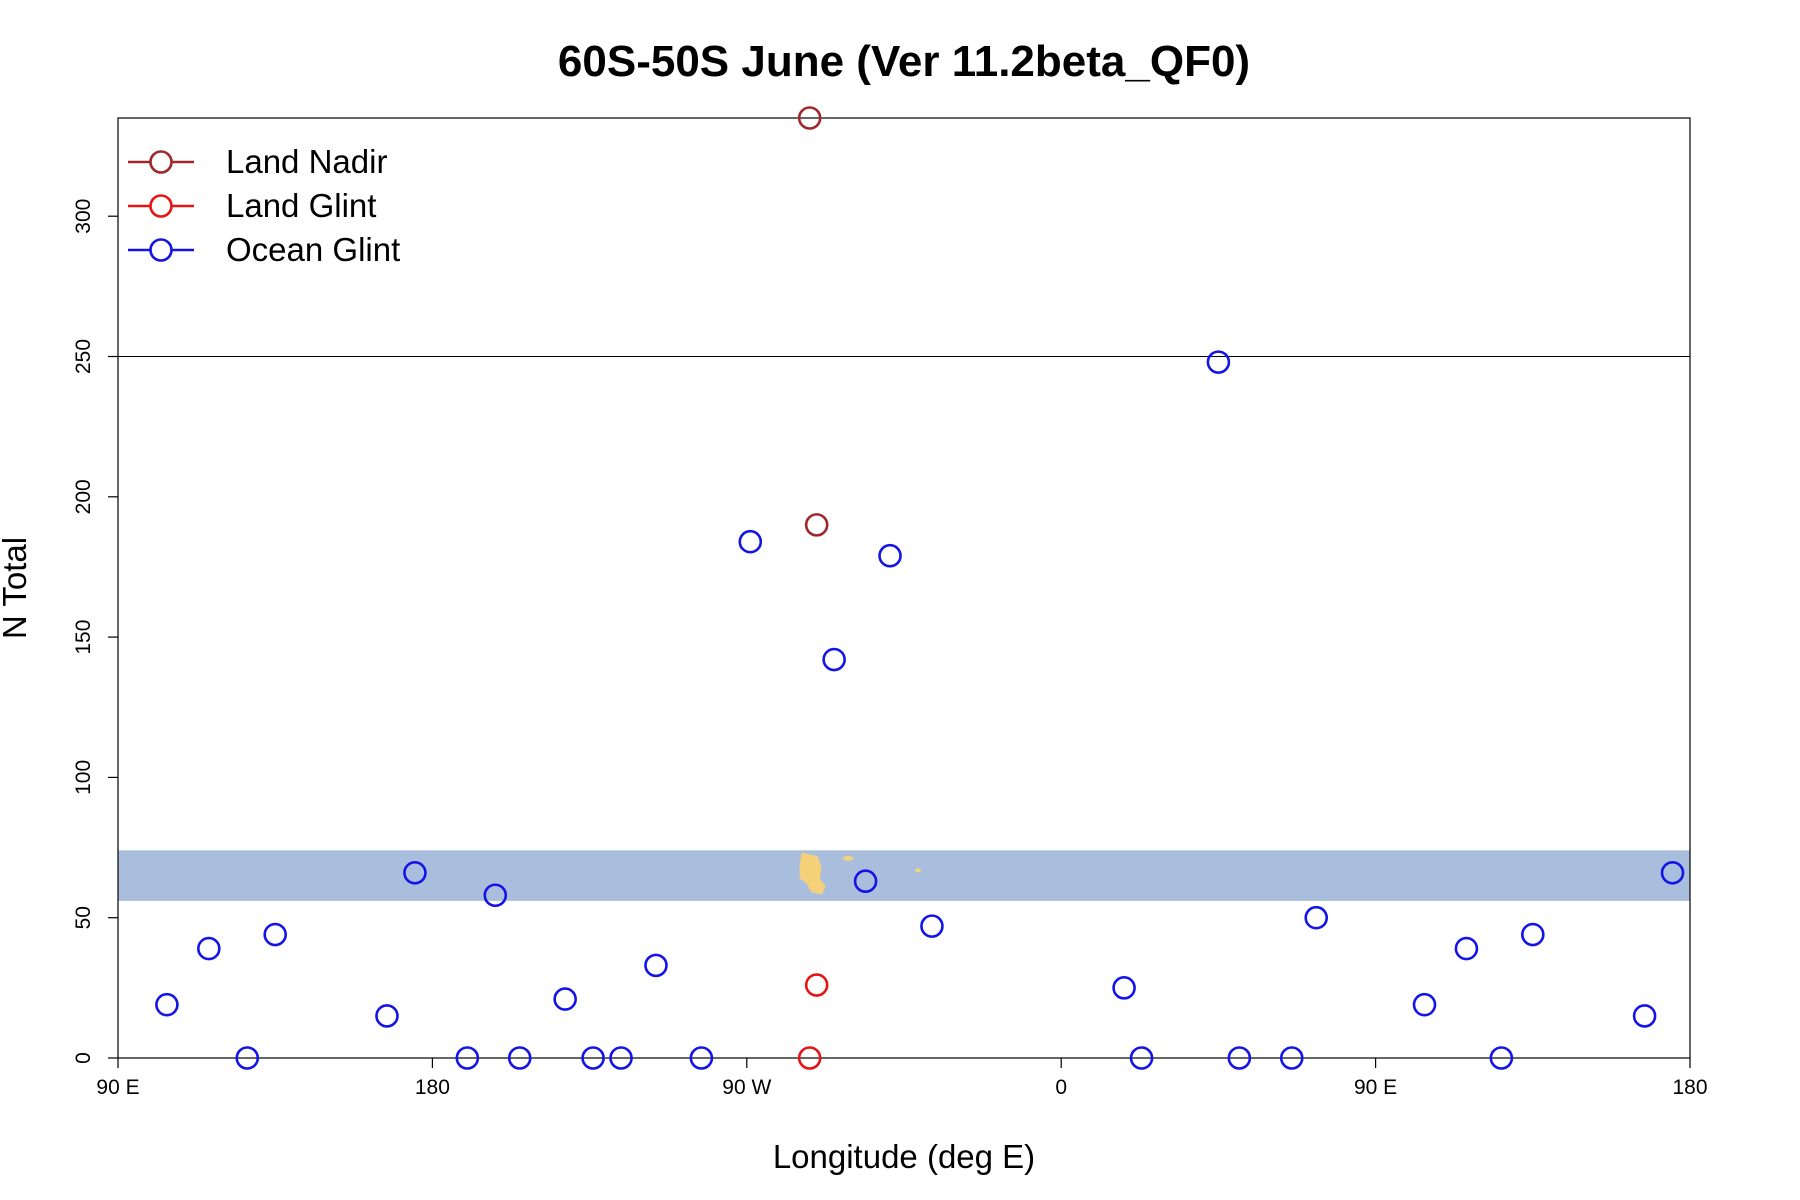 The height and width of the screenshot is (1200, 1800). I want to click on y-tick-label: 100, so click(83, 777).